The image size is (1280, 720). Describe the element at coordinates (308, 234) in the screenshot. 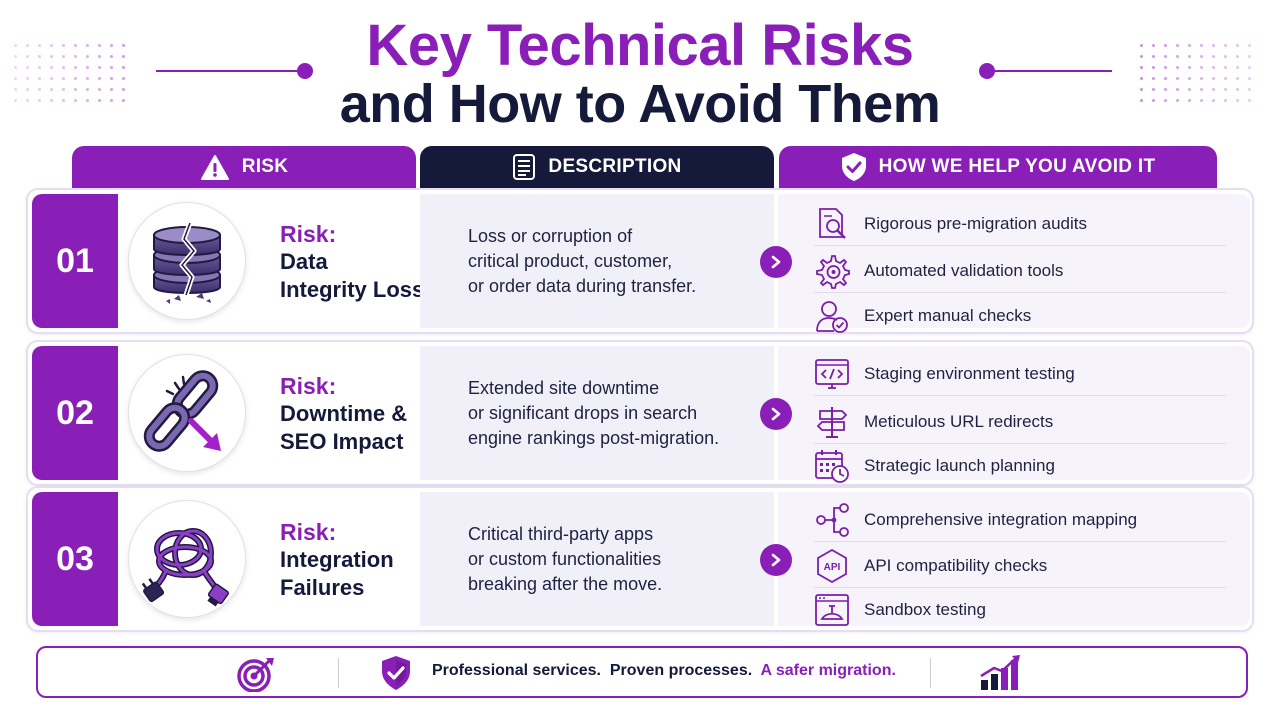

I see `risk-label: Risk:` at that location.